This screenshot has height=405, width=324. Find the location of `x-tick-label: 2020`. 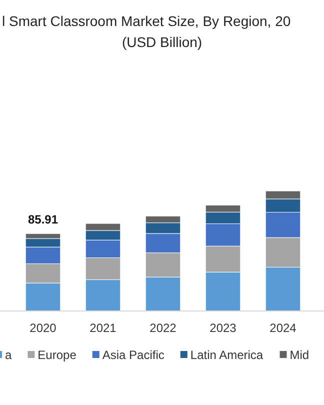

x-tick-label: 2020 is located at coordinates (43, 328).